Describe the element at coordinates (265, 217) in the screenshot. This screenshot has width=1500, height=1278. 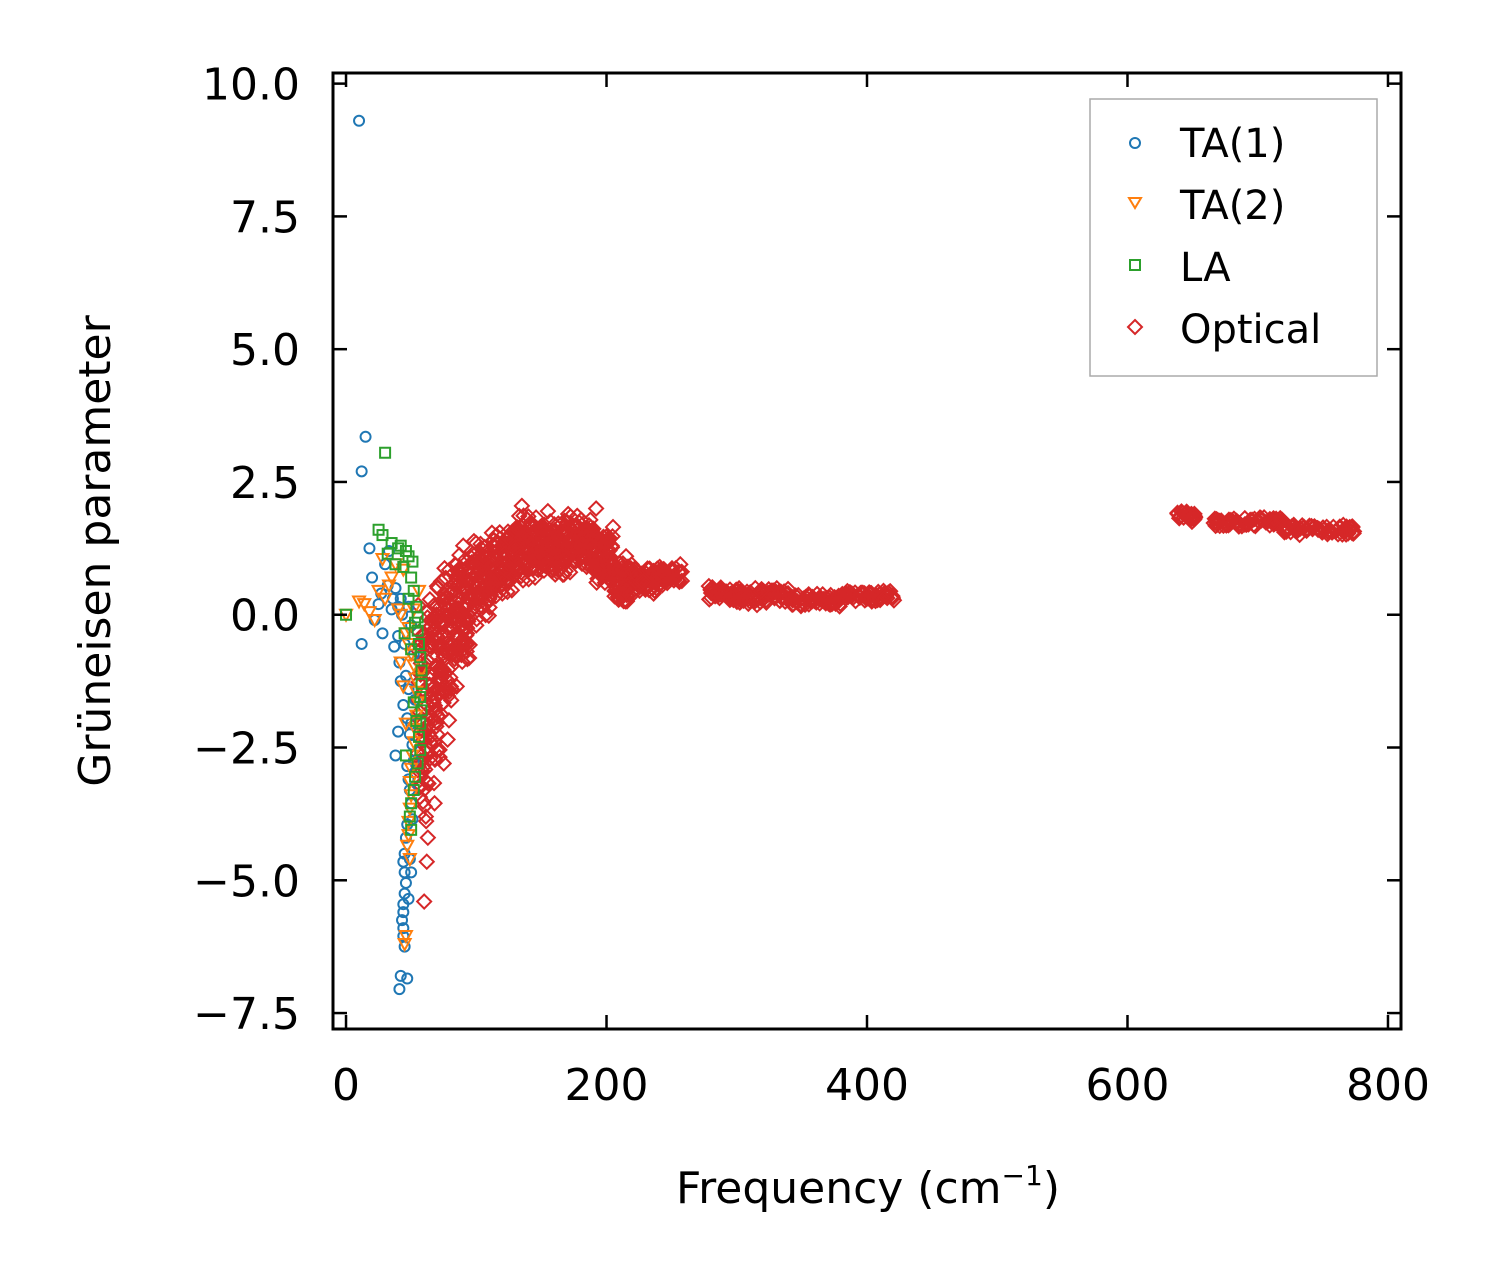
I see `y-tick-label-1: 7.5` at that location.